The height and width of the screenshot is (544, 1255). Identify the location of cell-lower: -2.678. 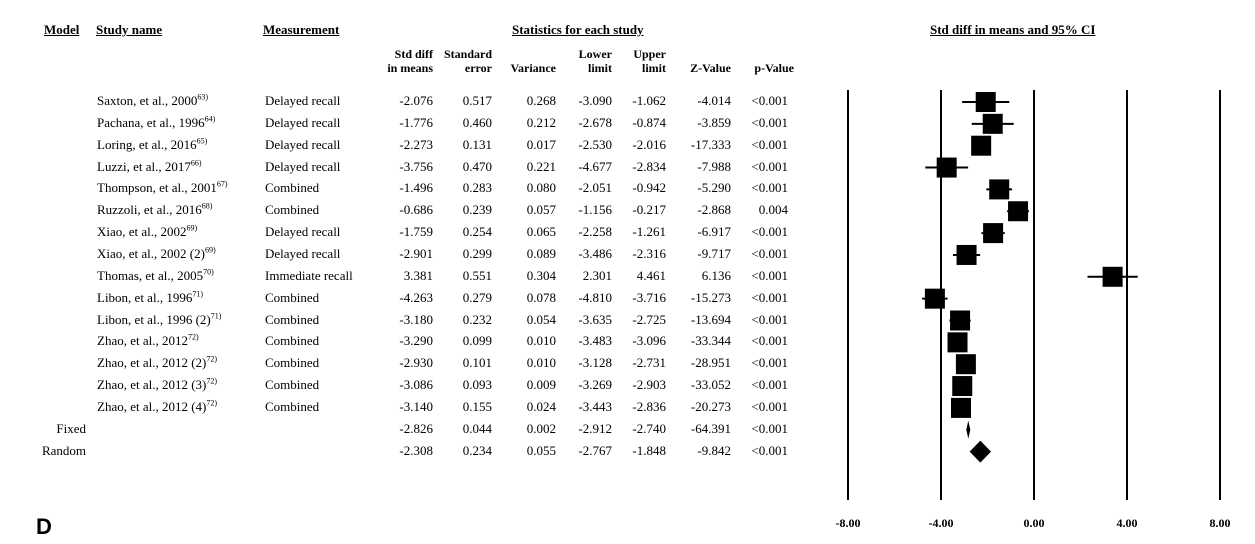
(595, 122).